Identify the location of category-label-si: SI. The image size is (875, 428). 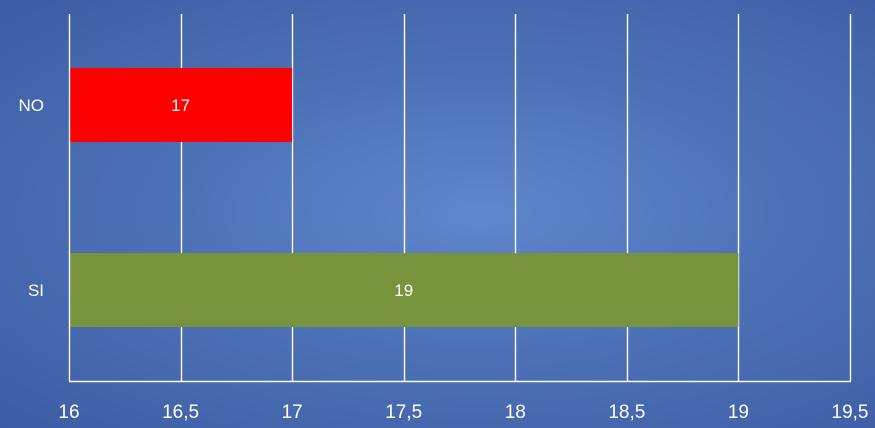
(36, 290).